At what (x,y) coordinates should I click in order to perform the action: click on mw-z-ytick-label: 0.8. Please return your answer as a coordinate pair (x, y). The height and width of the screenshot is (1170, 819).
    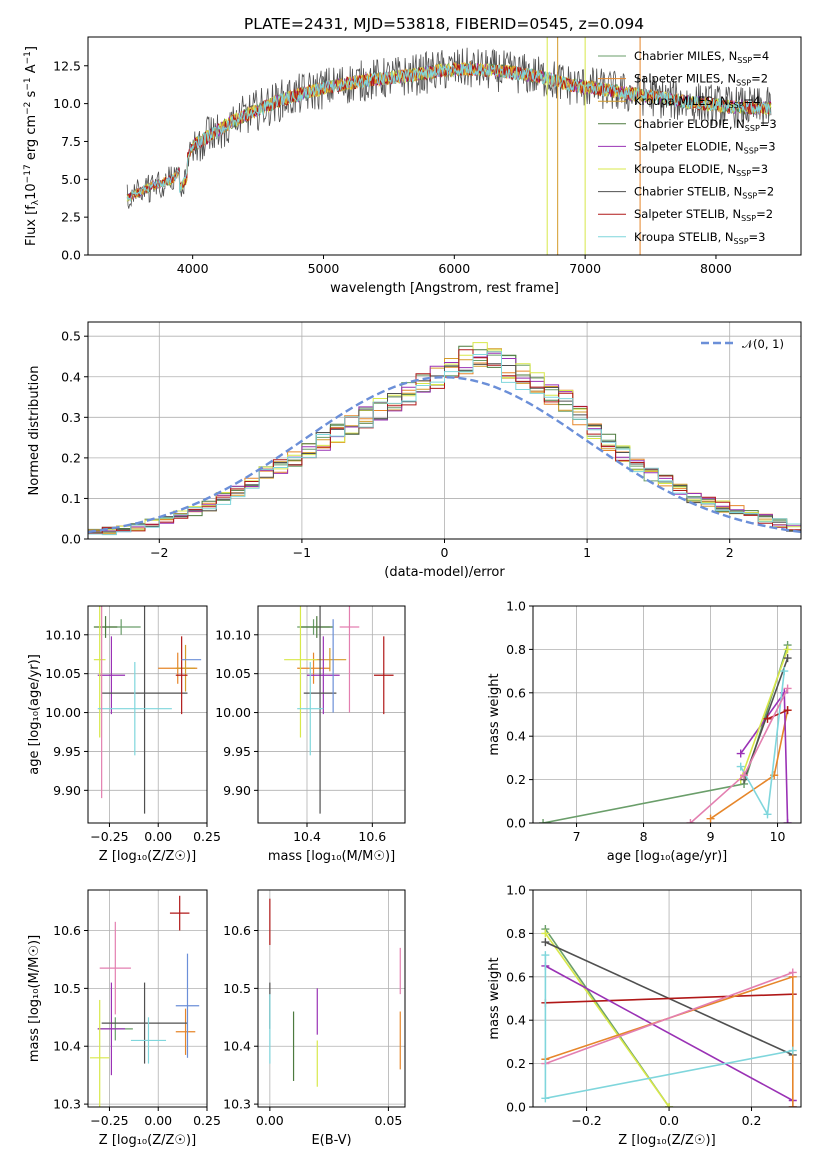
    Looking at the image, I should click on (516, 933).